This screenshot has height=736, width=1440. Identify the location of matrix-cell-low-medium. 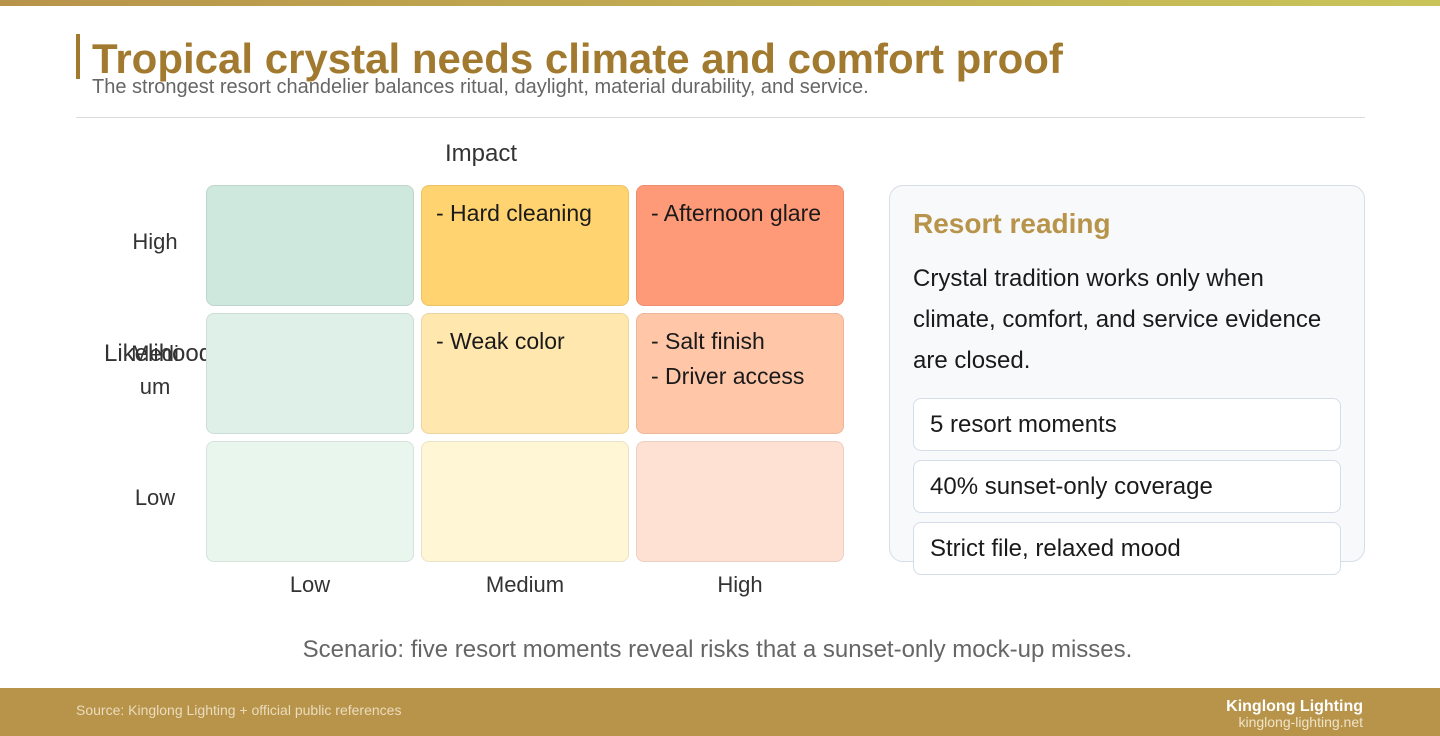
(525, 501).